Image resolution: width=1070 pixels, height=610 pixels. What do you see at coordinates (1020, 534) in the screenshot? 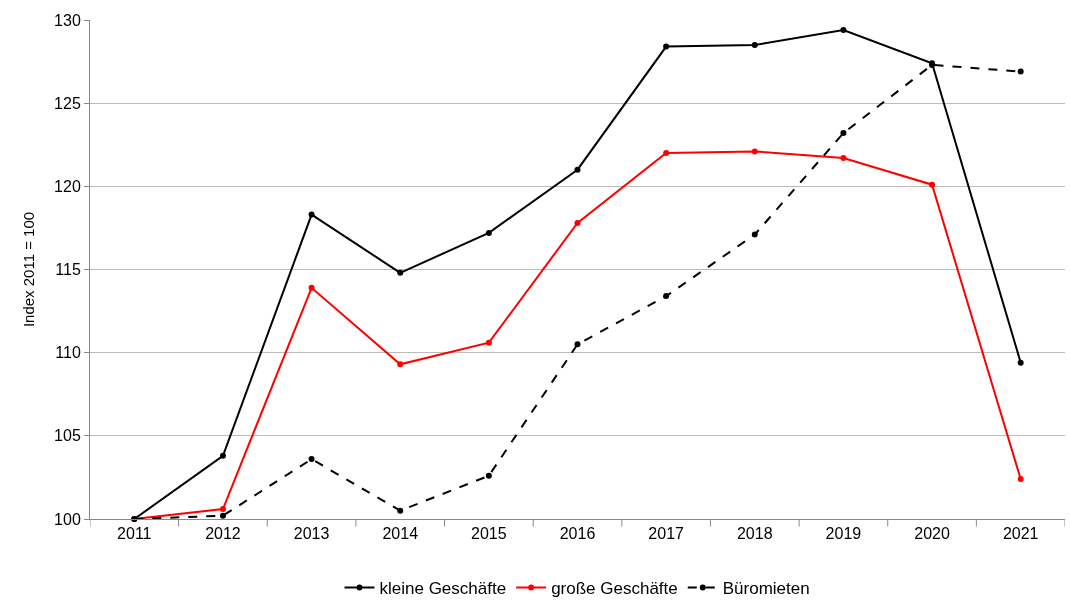
I see `x-tick-label: 2021` at bounding box center [1020, 534].